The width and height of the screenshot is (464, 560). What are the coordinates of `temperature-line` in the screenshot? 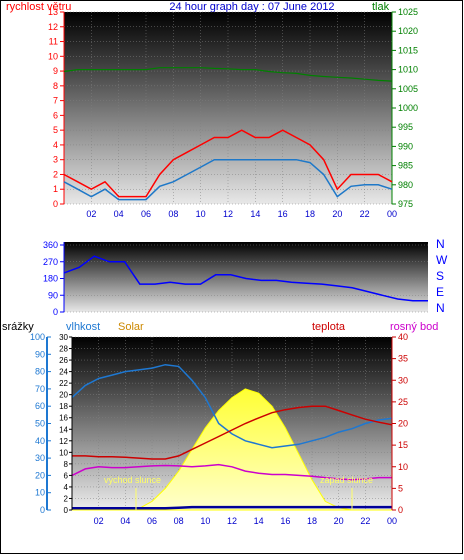 It's located at (232, 432).